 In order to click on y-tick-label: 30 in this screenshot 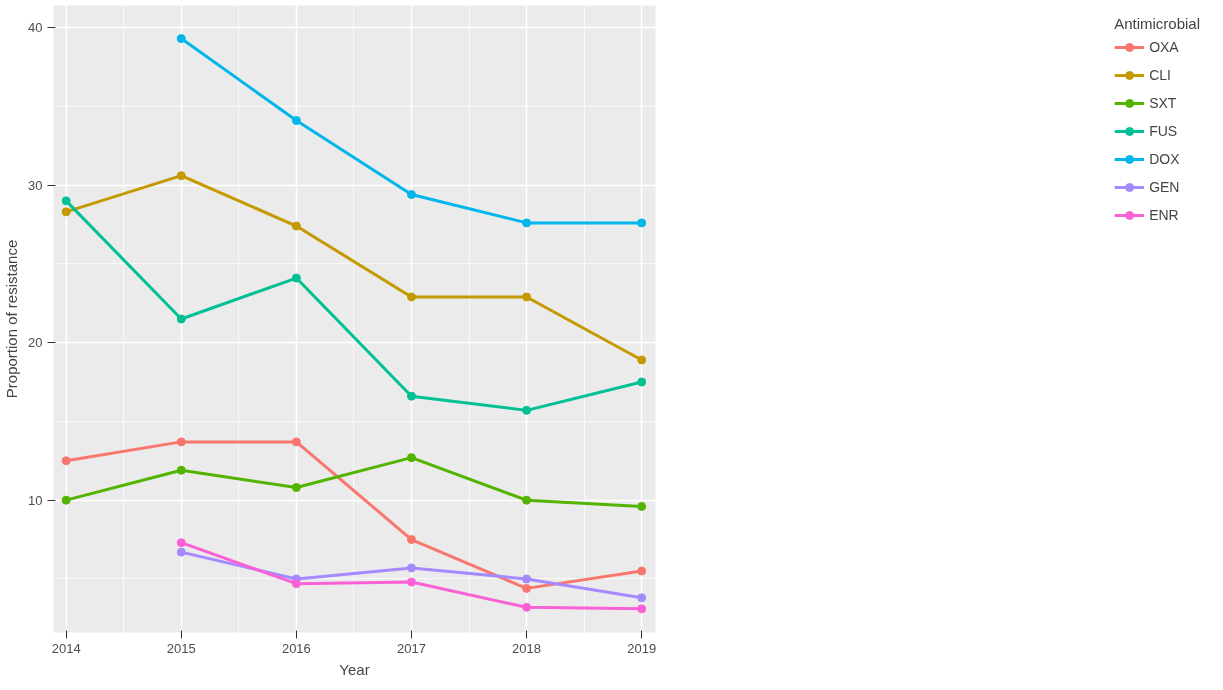, I will do `click(35, 185)`.